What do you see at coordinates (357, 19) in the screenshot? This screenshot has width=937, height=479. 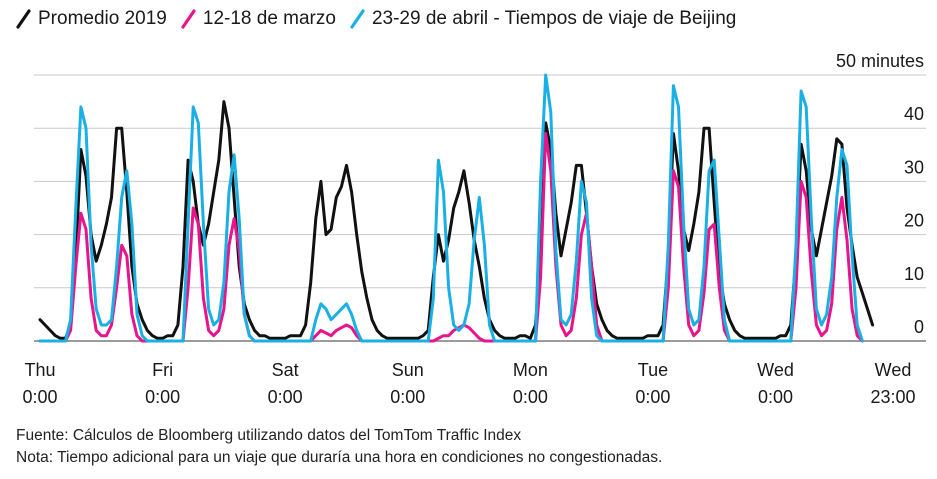 I see `legend-swatch-cyan` at bounding box center [357, 19].